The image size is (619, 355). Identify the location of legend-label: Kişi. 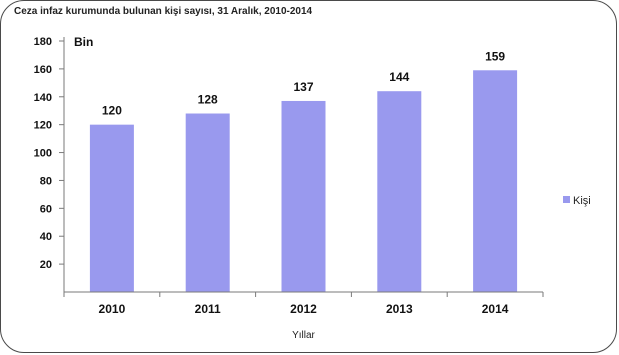
(582, 201).